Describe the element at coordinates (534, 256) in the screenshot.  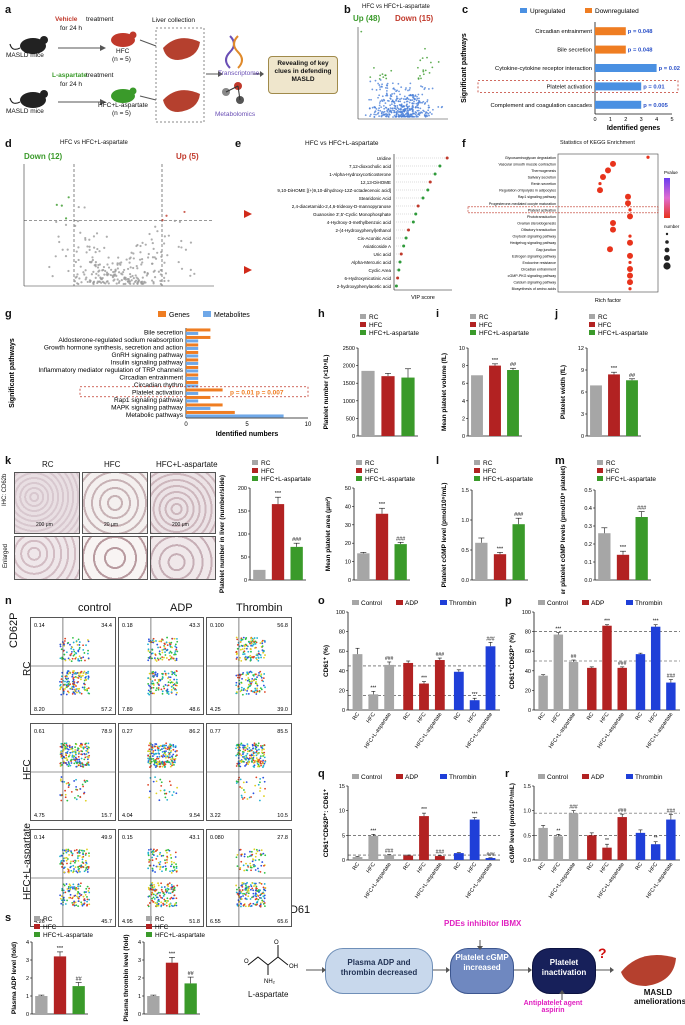
I see `pathway-label: Estrogen signaling pathway` at that location.